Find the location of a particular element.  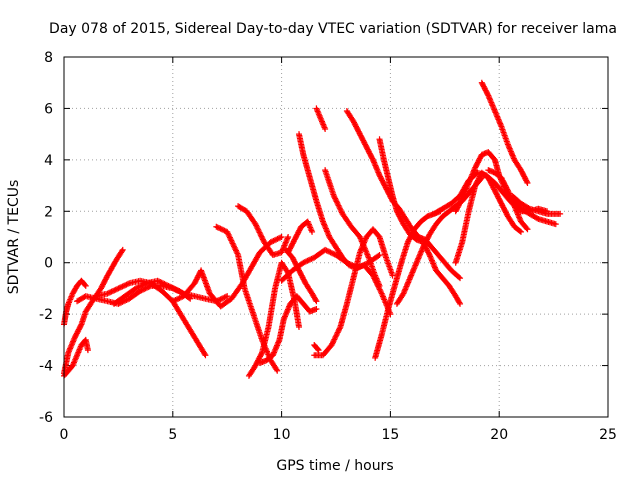

y-tick-label: 0 is located at coordinates (48, 264).